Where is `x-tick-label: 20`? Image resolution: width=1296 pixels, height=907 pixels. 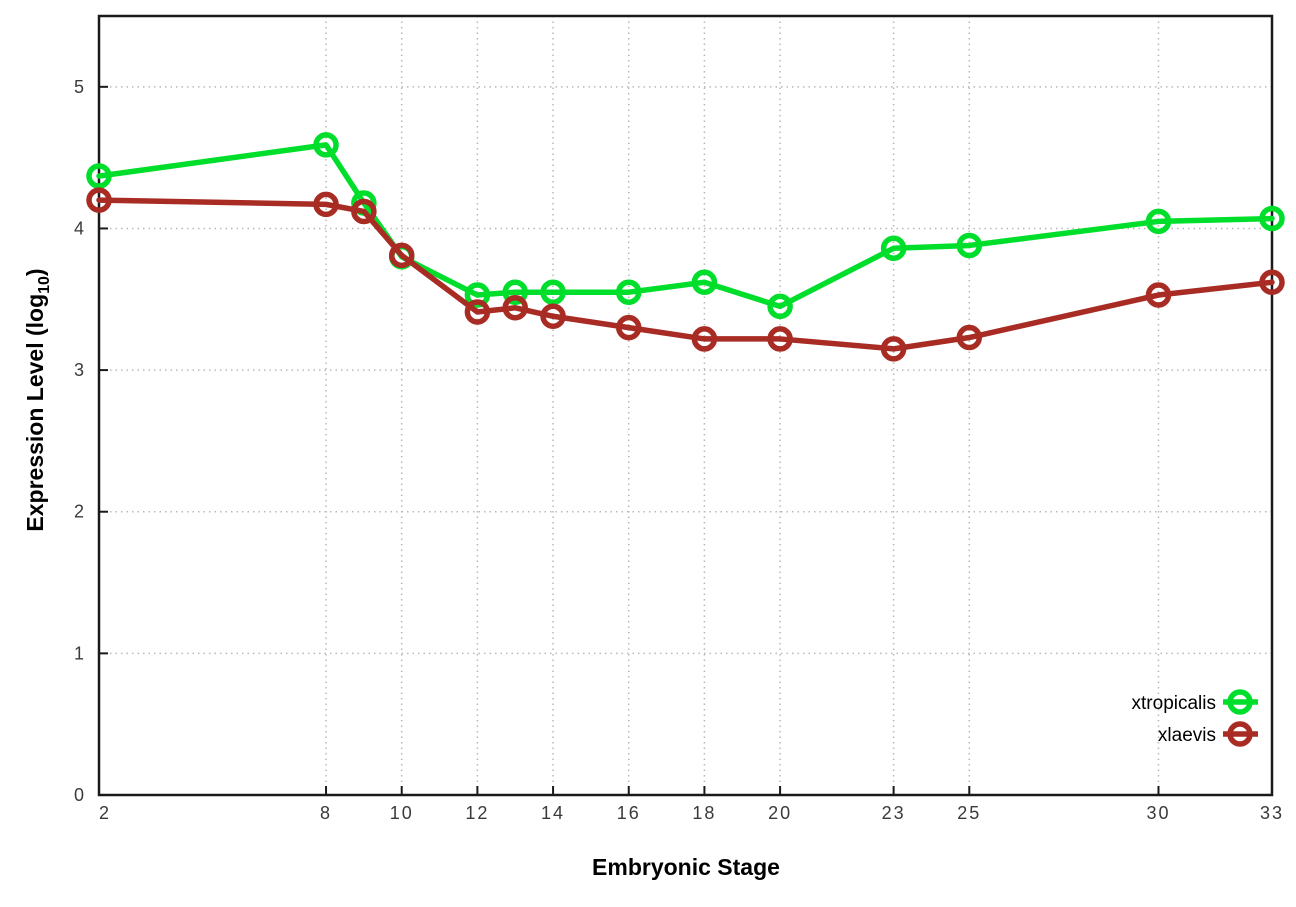 x-tick-label: 20 is located at coordinates (780, 813).